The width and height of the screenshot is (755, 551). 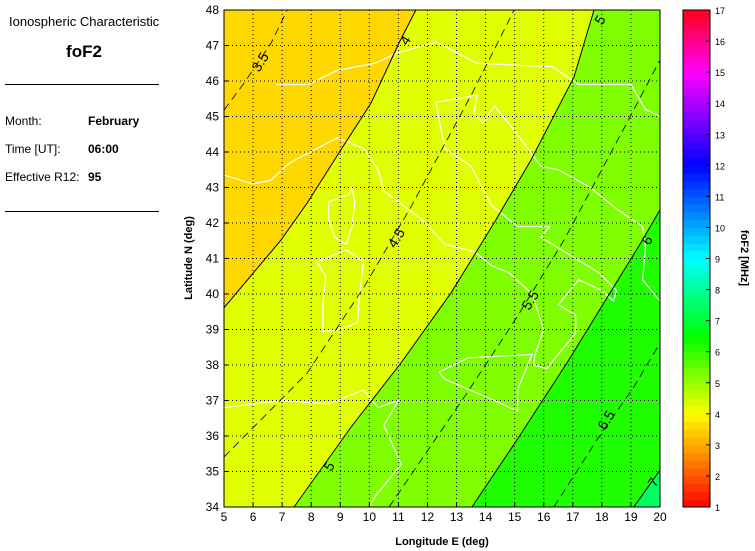 What do you see at coordinates (213, 46) in the screenshot?
I see `y-tick-label: 47` at bounding box center [213, 46].